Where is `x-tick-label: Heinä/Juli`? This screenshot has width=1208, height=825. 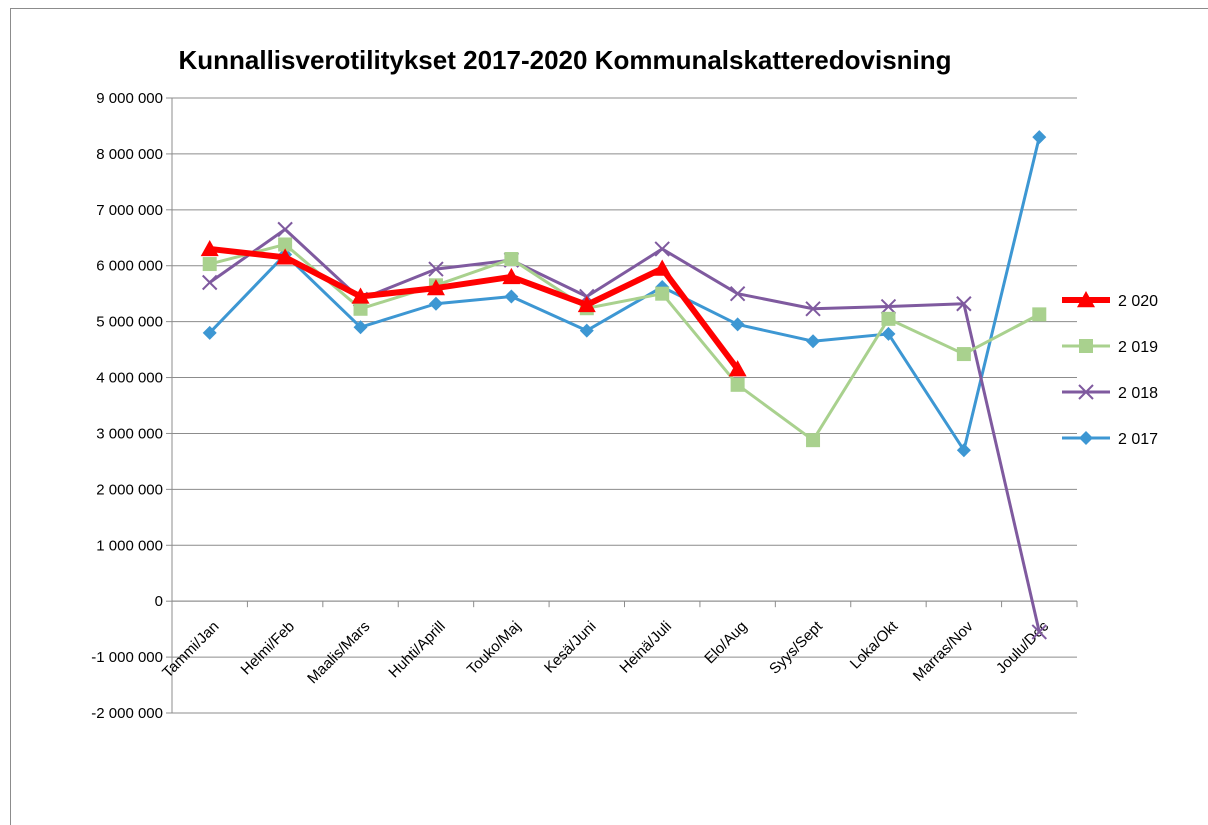
x-tick-label: Heinä/Juli is located at coordinates (645, 647).